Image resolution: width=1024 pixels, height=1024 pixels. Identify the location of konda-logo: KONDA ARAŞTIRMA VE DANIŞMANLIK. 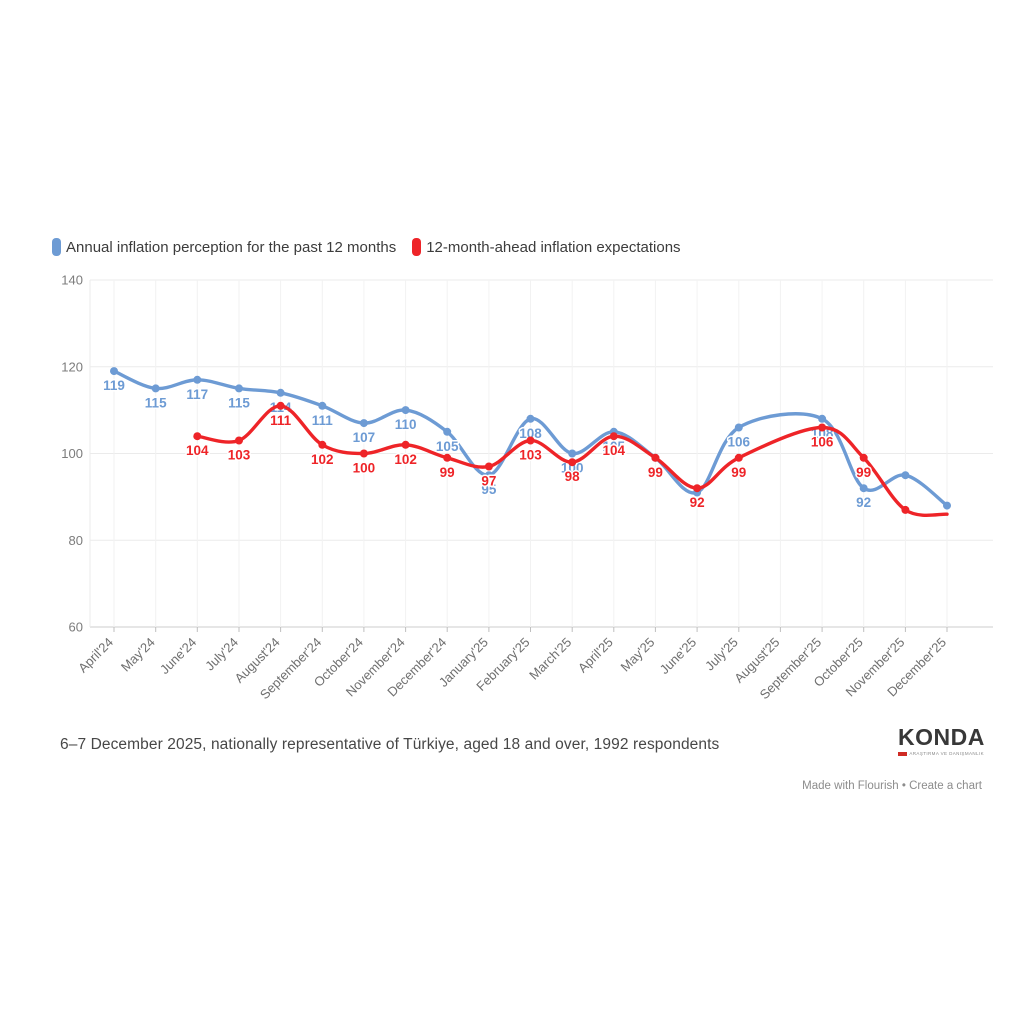
(941, 741).